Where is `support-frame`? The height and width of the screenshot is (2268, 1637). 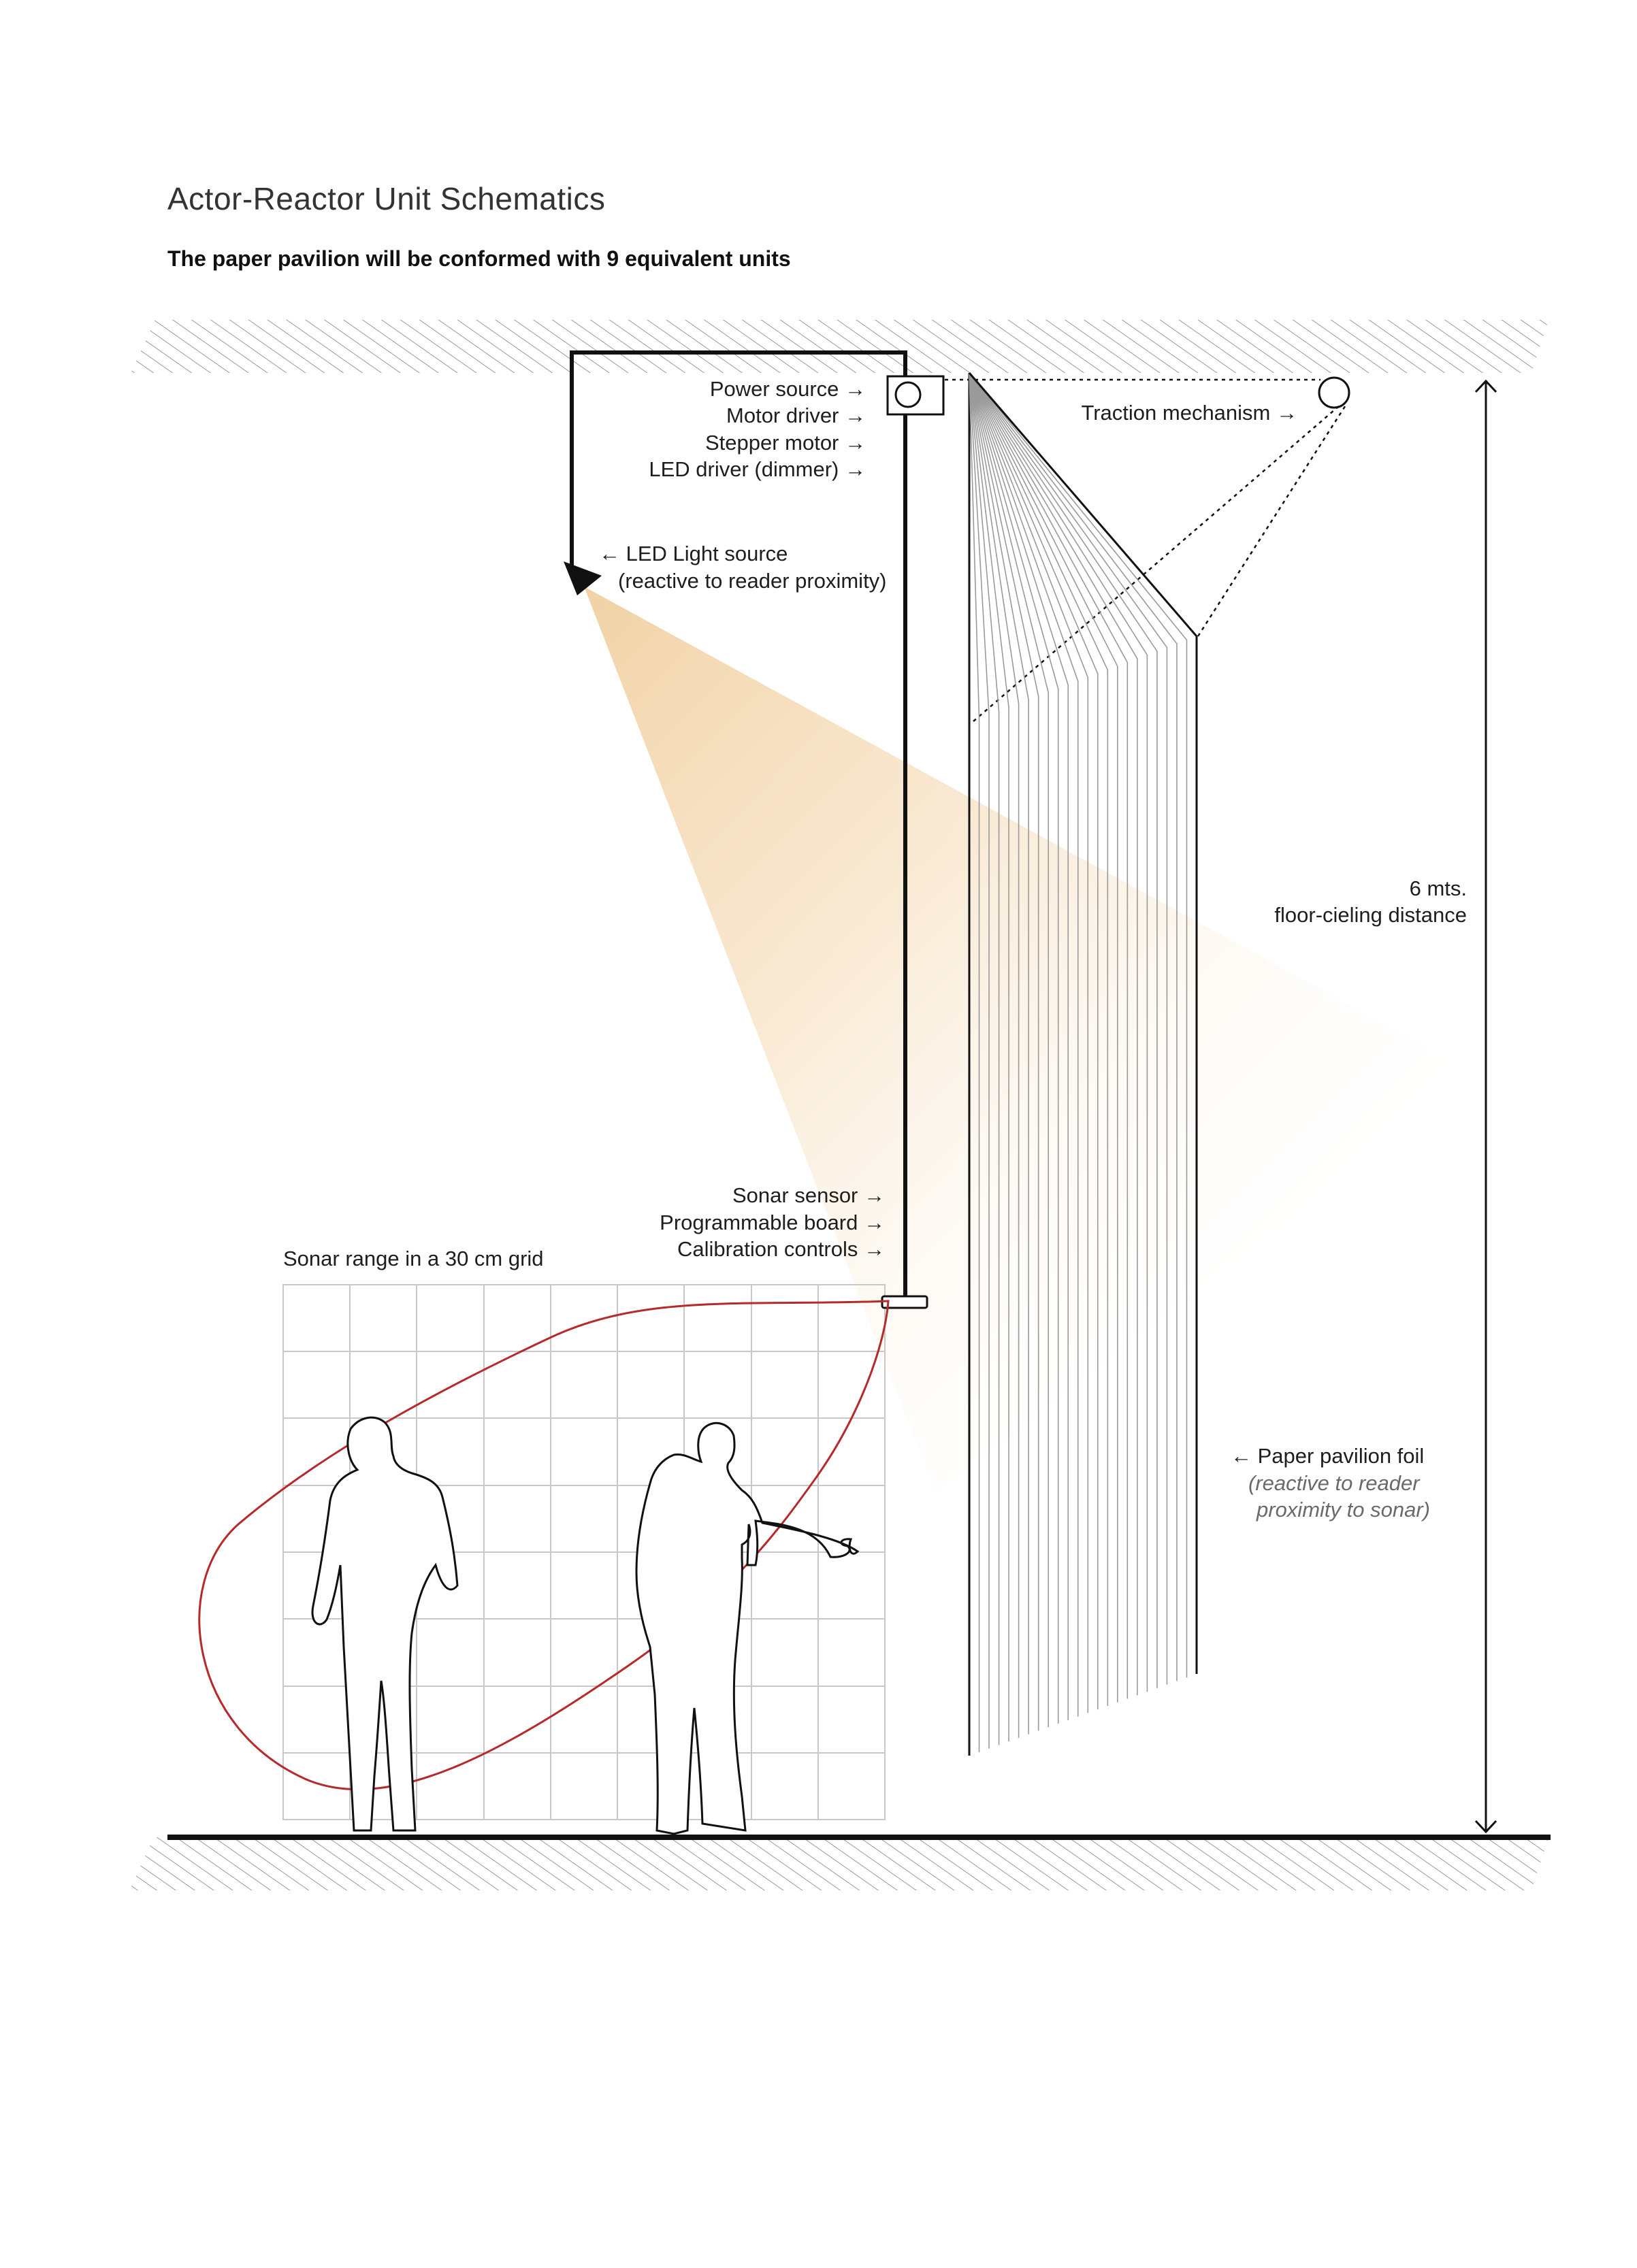 support-frame is located at coordinates (738, 823).